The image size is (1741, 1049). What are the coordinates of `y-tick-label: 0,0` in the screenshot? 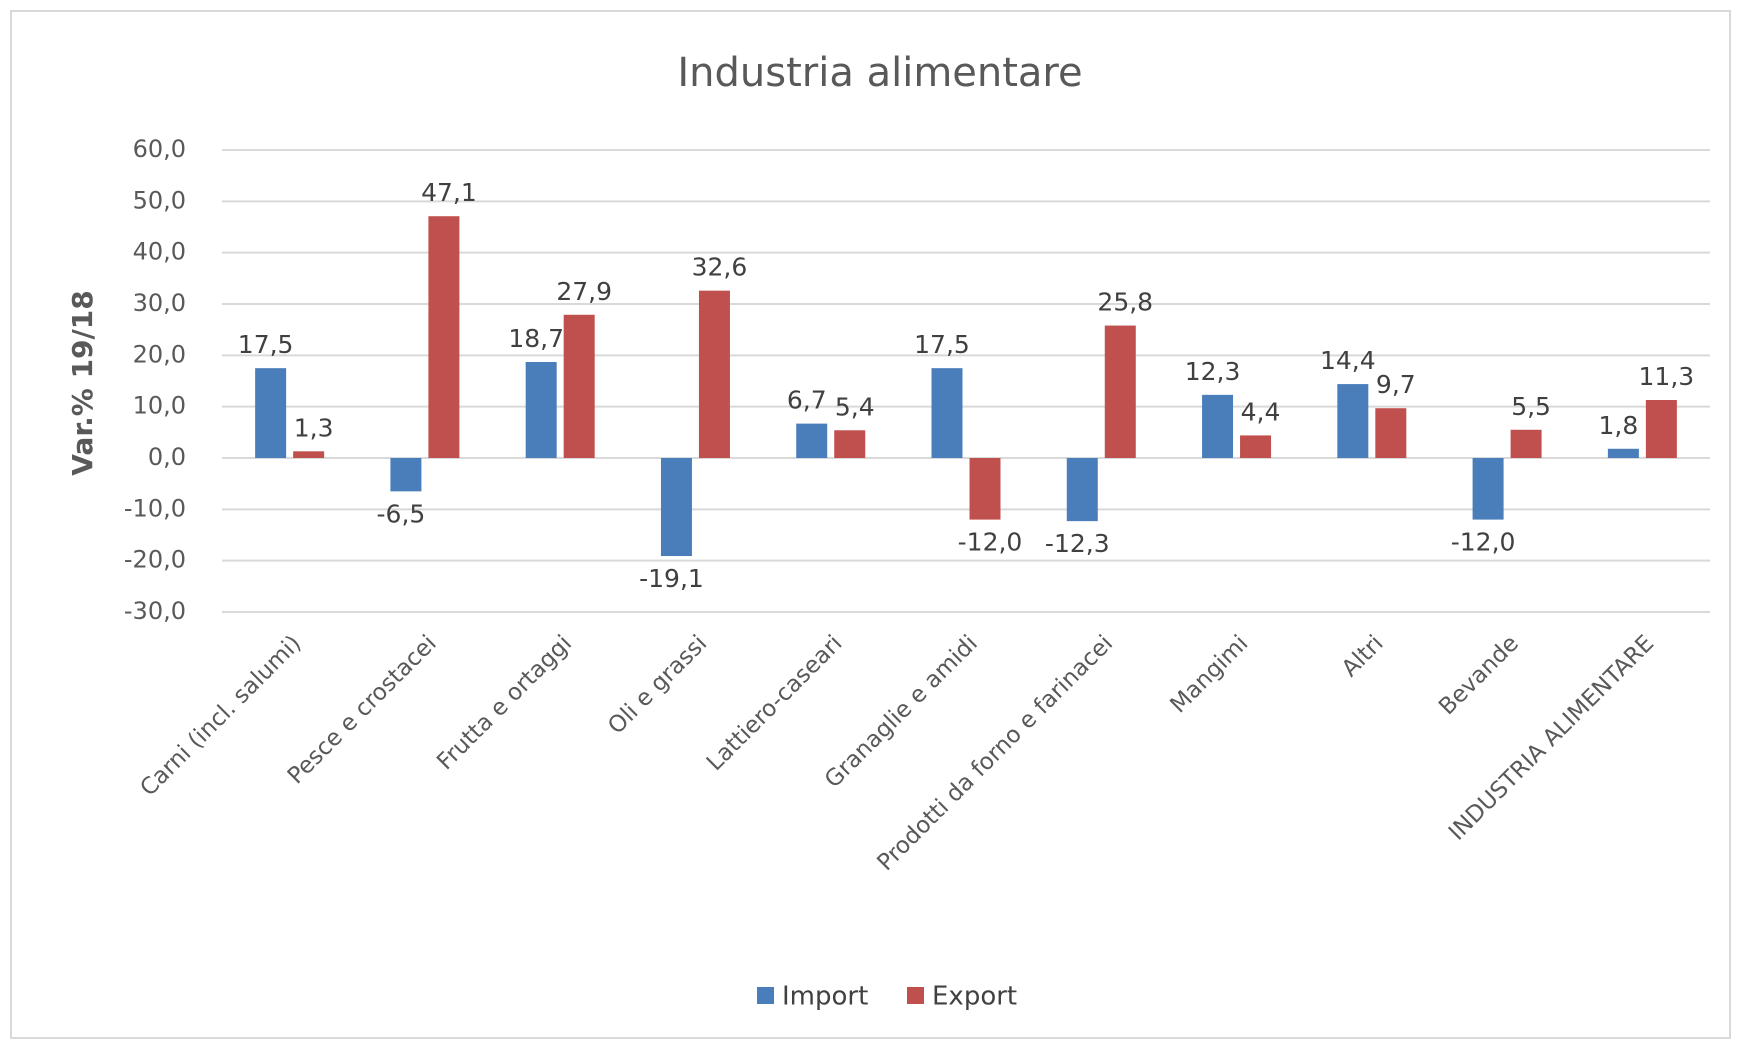 It's located at (167, 457).